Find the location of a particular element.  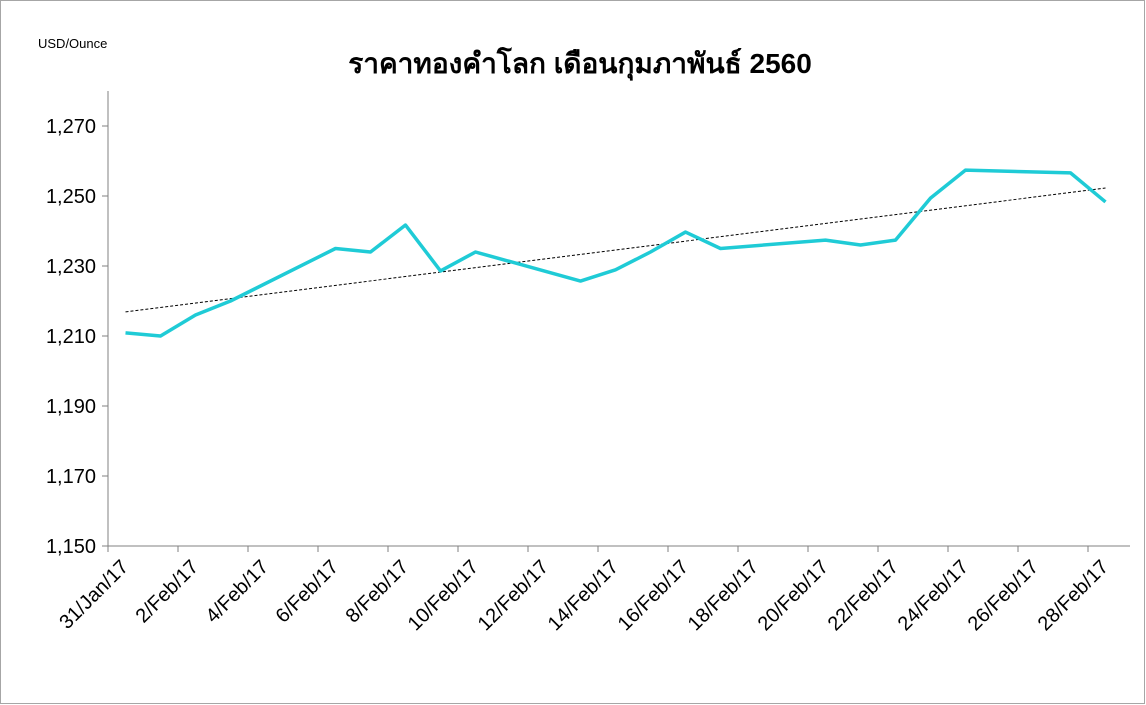

y-tick-label: 1,210 is located at coordinates (71, 337).